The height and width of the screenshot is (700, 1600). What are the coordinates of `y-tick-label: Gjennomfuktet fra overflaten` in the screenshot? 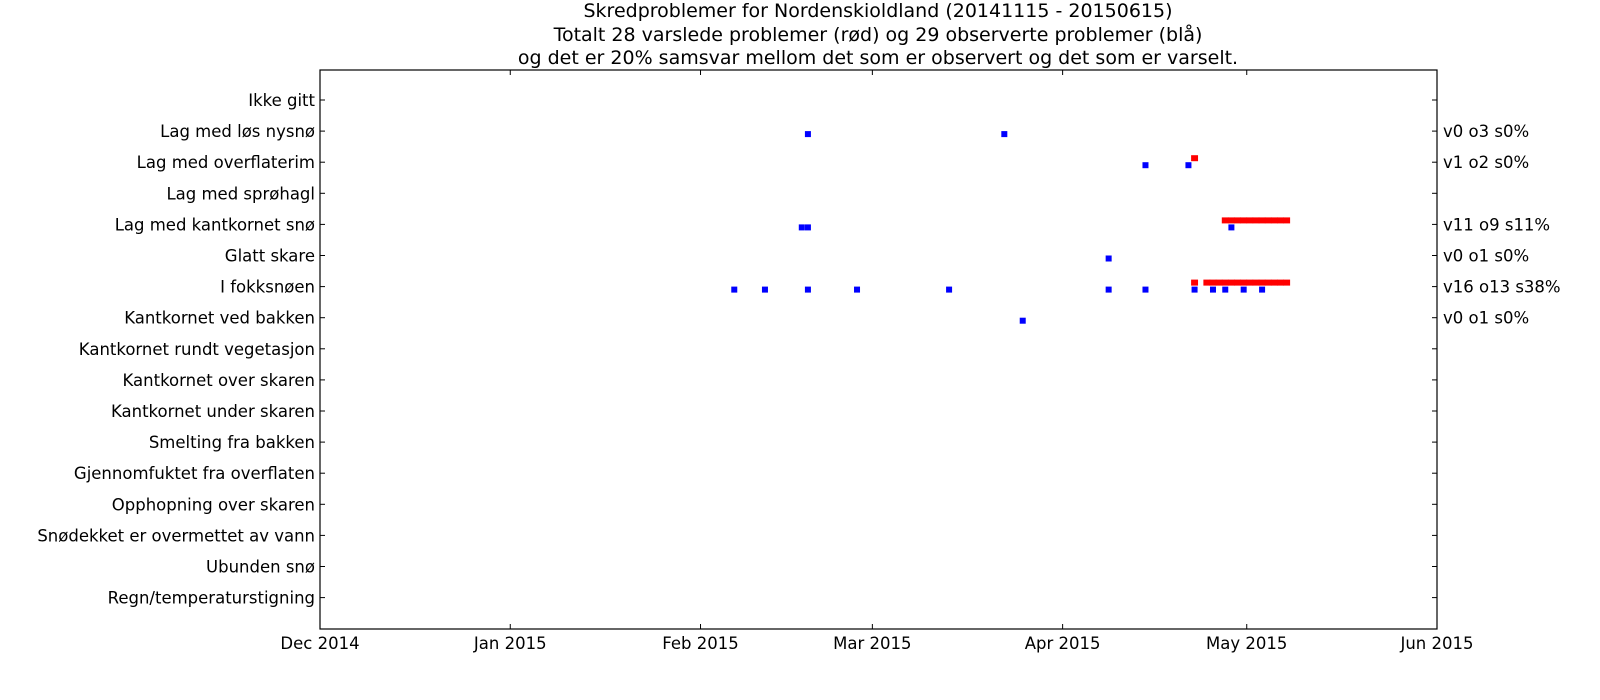 It's located at (194, 473).